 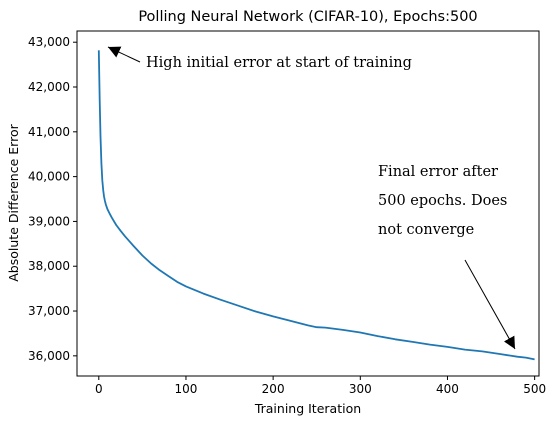 What do you see at coordinates (186, 389) in the screenshot?
I see `x-tick-label: 100` at bounding box center [186, 389].